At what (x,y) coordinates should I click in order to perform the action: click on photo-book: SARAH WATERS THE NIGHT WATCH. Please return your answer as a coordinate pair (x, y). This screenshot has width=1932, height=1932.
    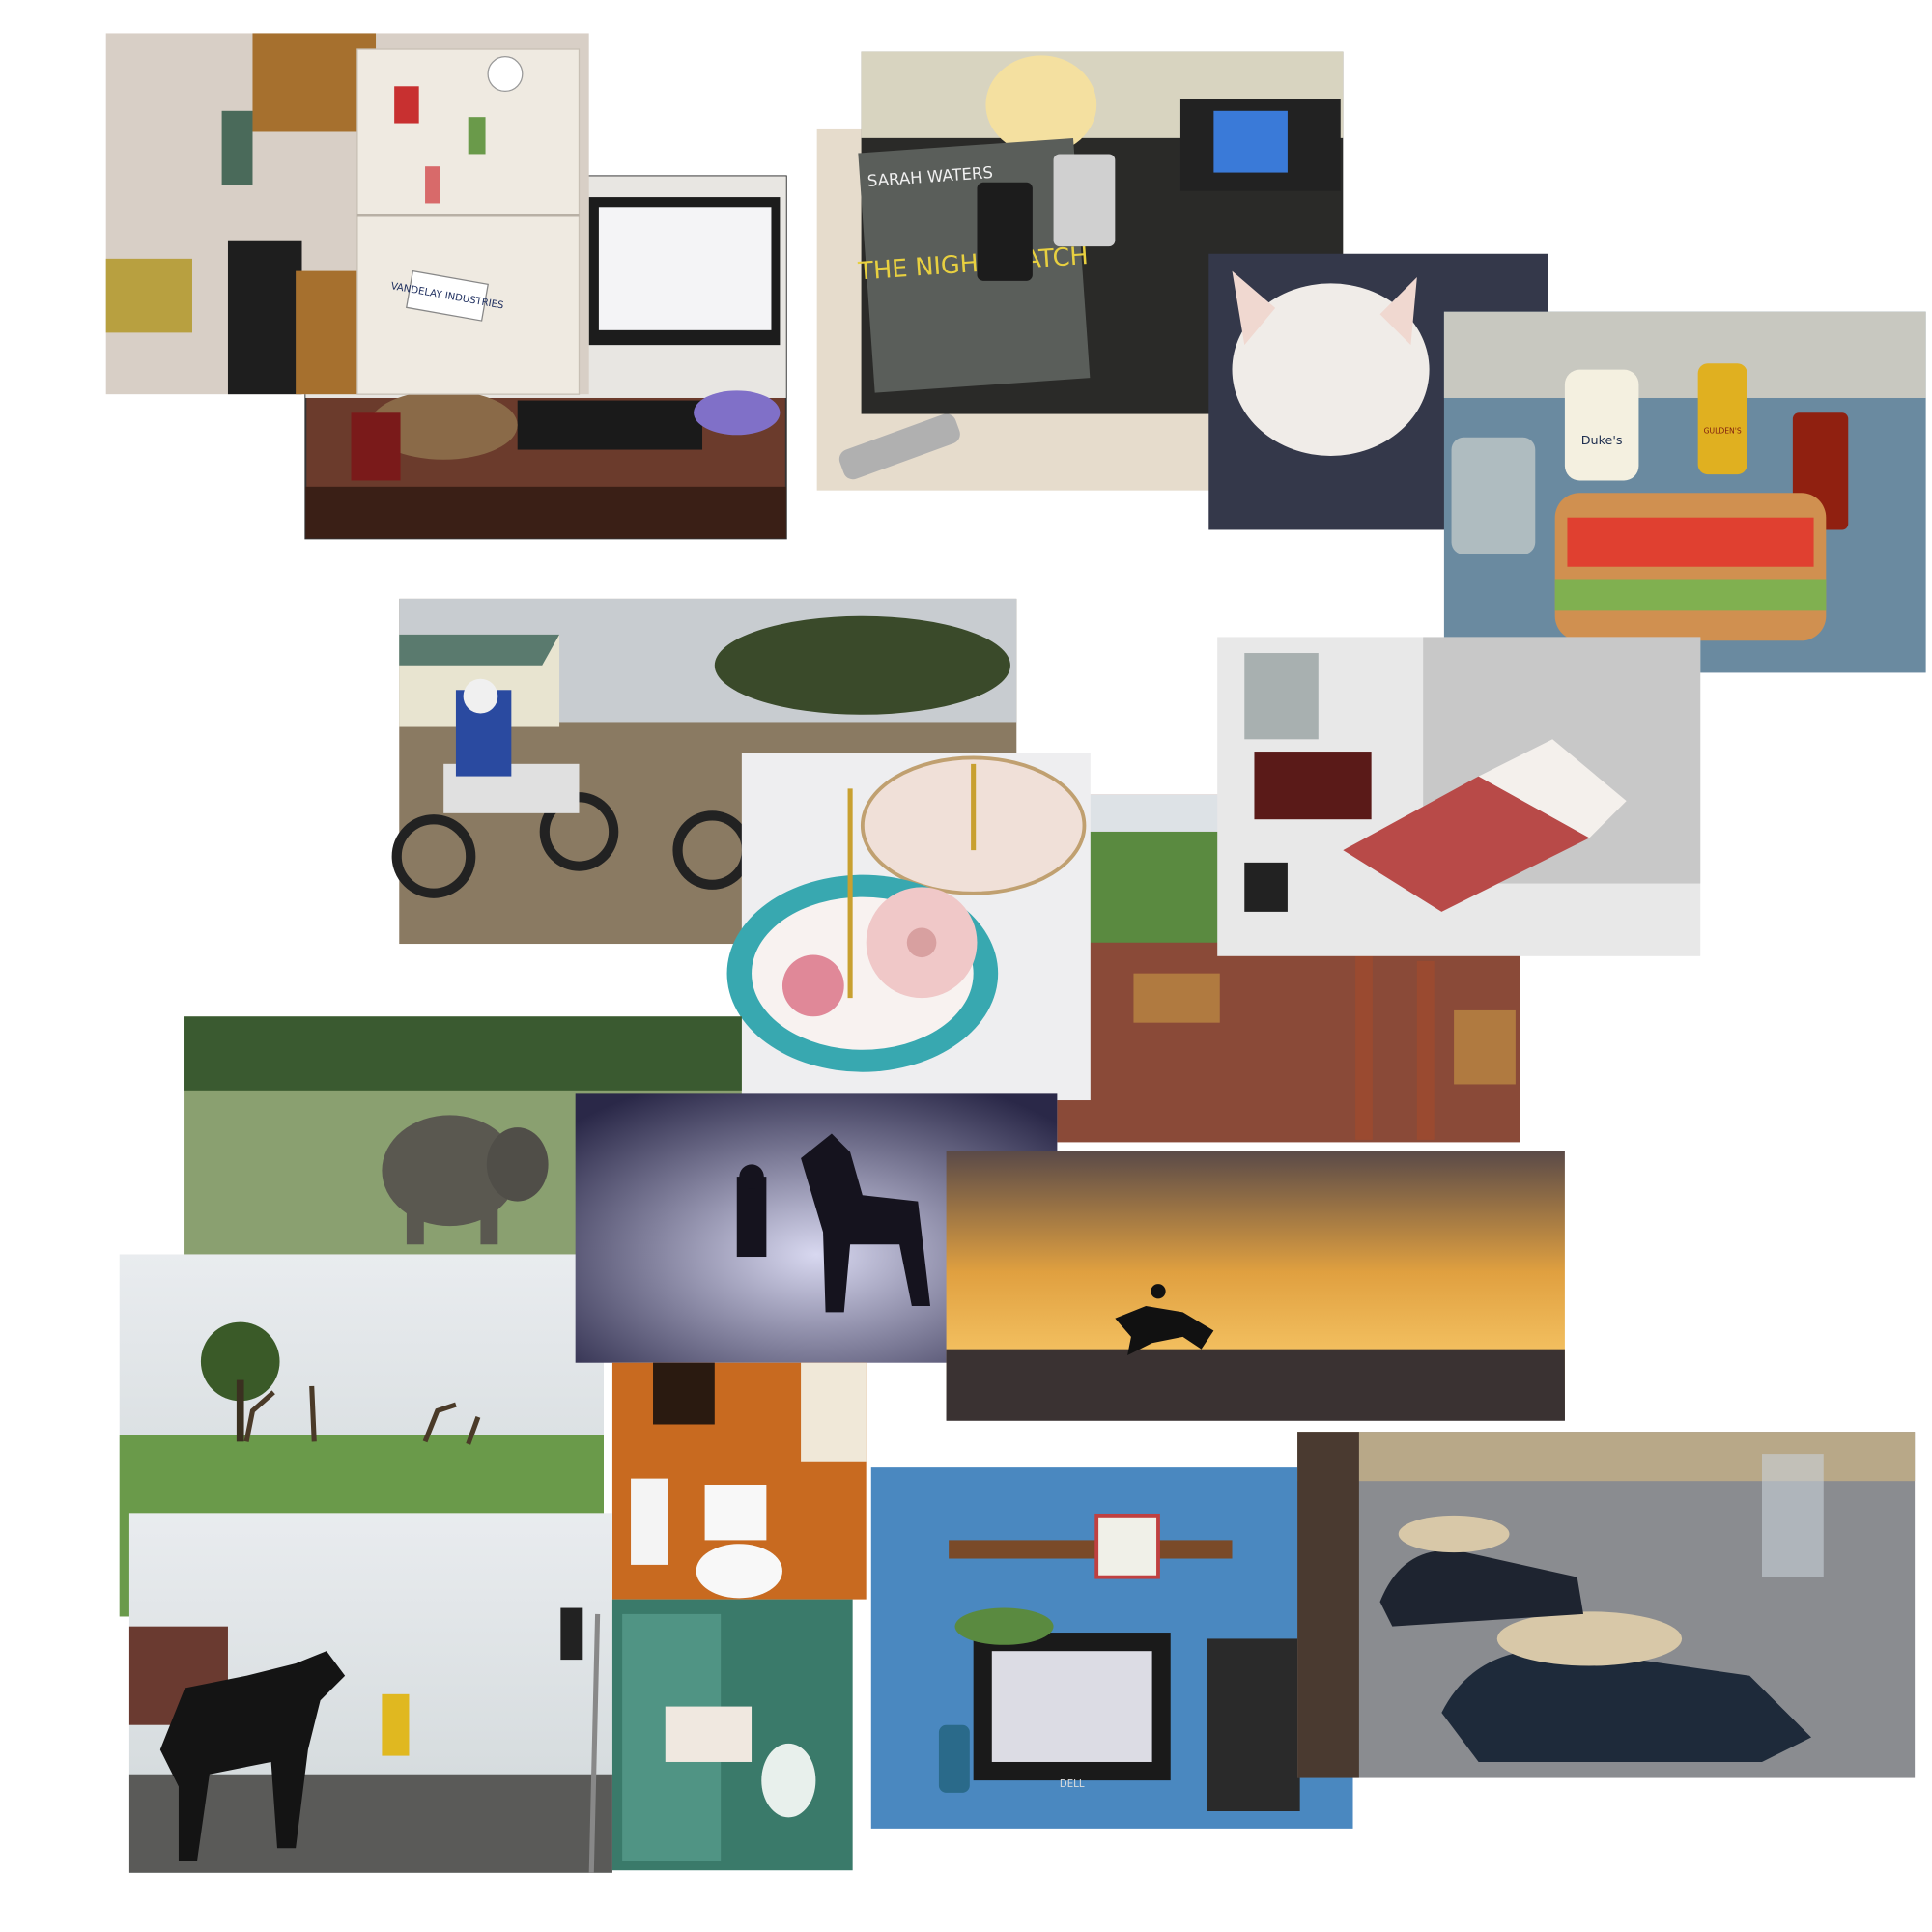
    Looking at the image, I should click on (1100, 232).